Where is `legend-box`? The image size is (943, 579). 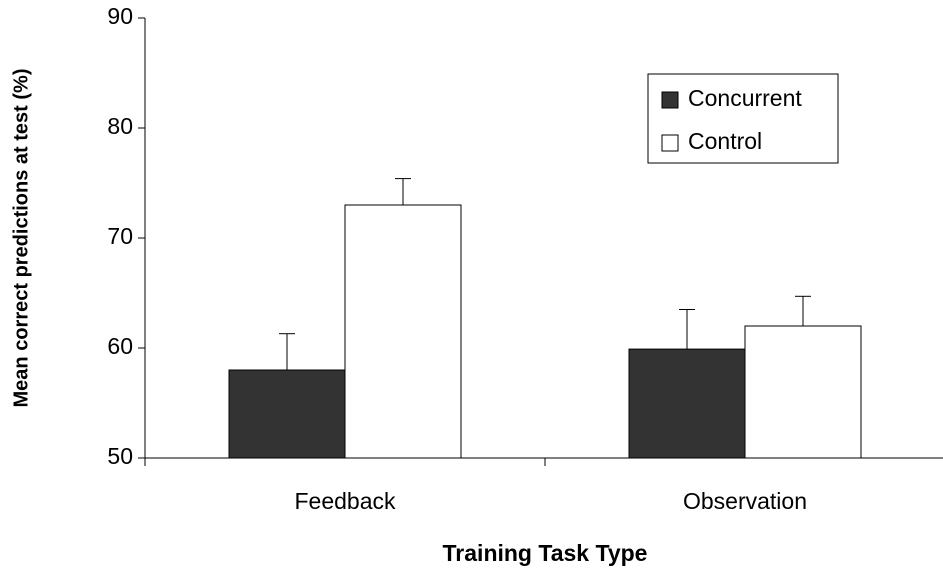
legend-box is located at coordinates (743, 118).